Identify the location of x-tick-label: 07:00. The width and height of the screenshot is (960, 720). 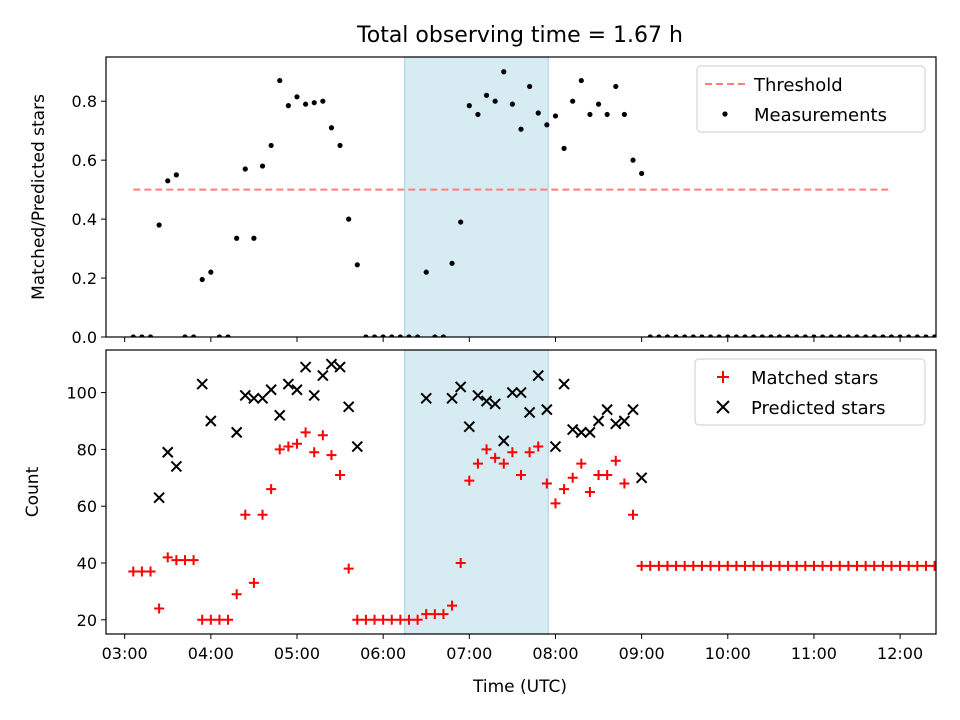
(469, 653).